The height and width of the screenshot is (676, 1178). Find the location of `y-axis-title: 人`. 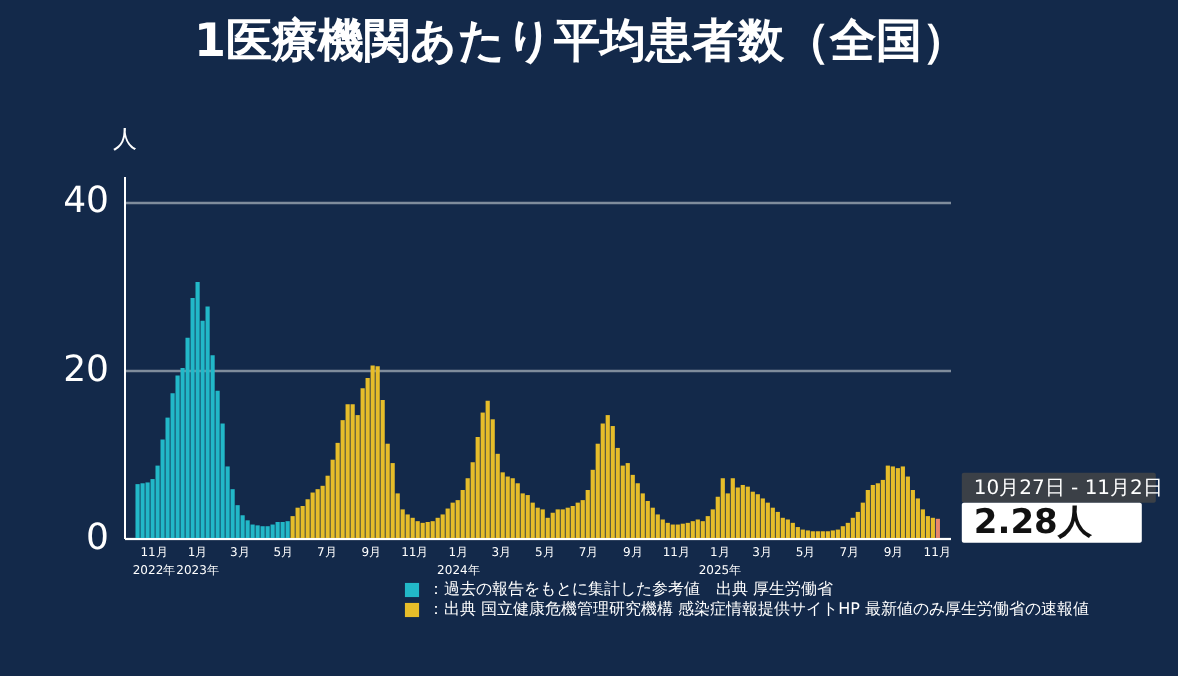

y-axis-title: 人 is located at coordinates (125, 139).